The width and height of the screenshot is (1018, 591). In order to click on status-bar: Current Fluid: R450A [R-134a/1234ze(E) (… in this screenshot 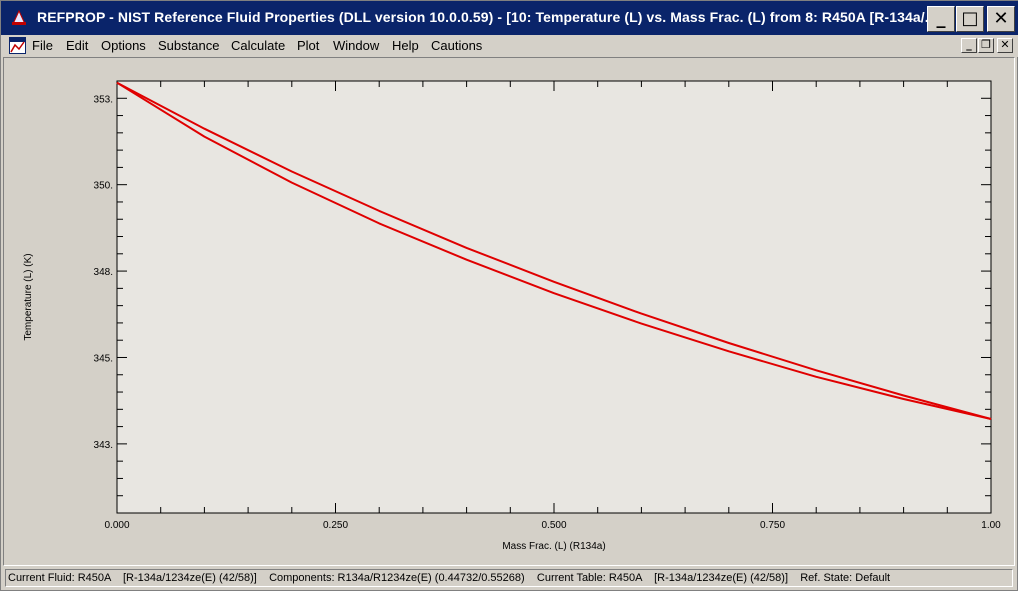, I will do `click(509, 578)`.